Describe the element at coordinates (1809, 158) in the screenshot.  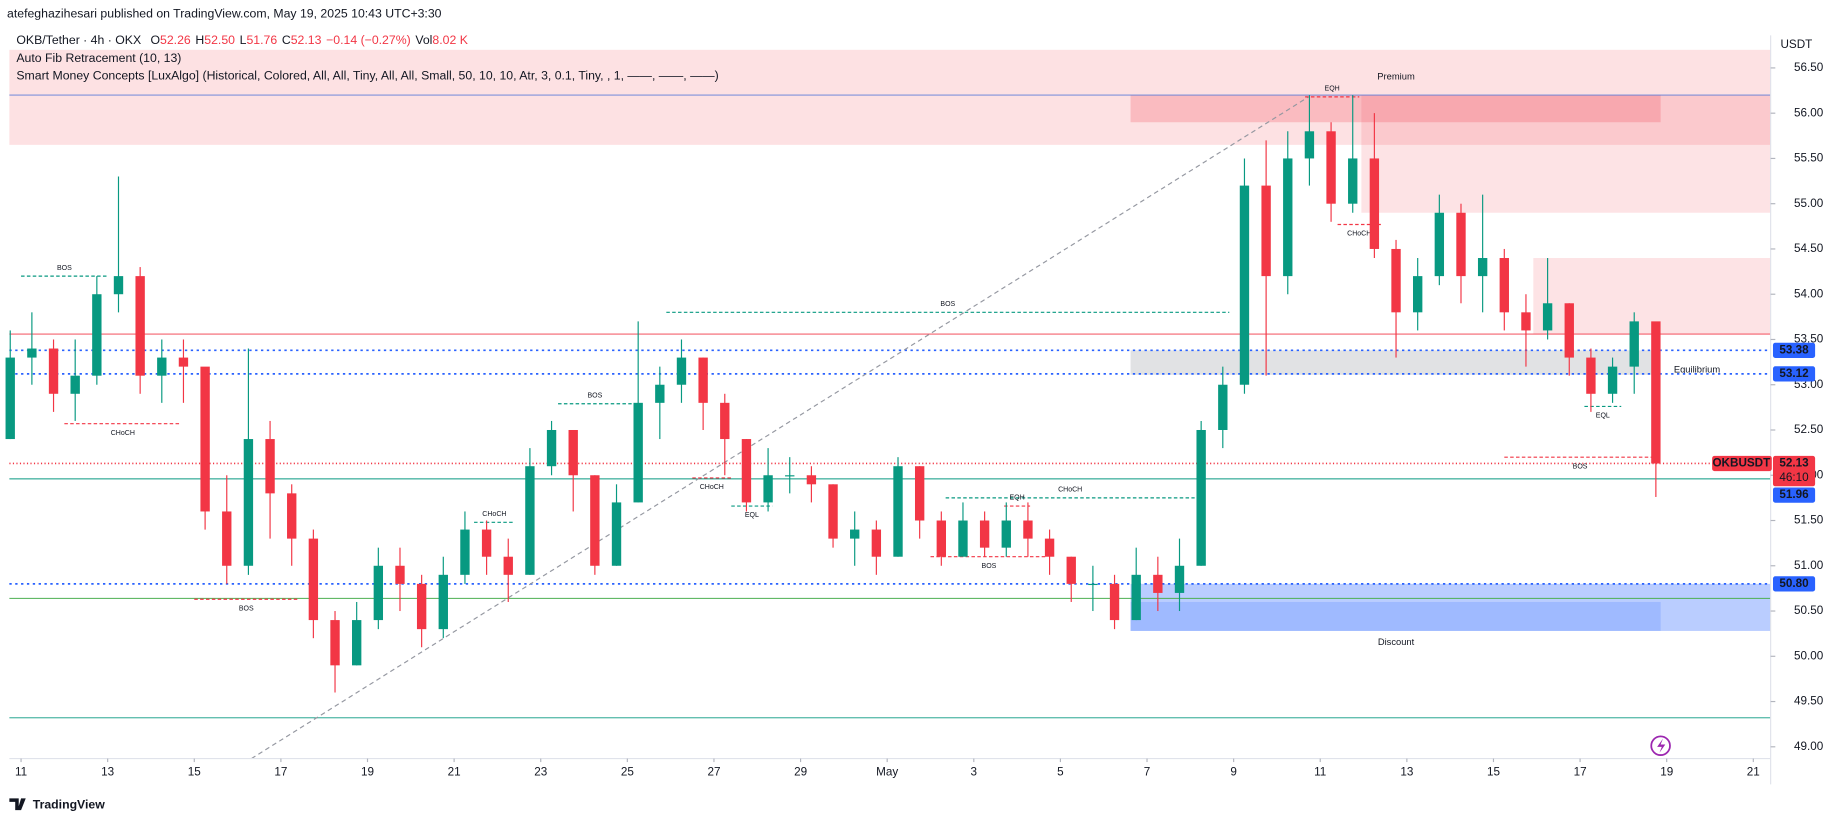
I see `y-tick-label: 55.50` at that location.